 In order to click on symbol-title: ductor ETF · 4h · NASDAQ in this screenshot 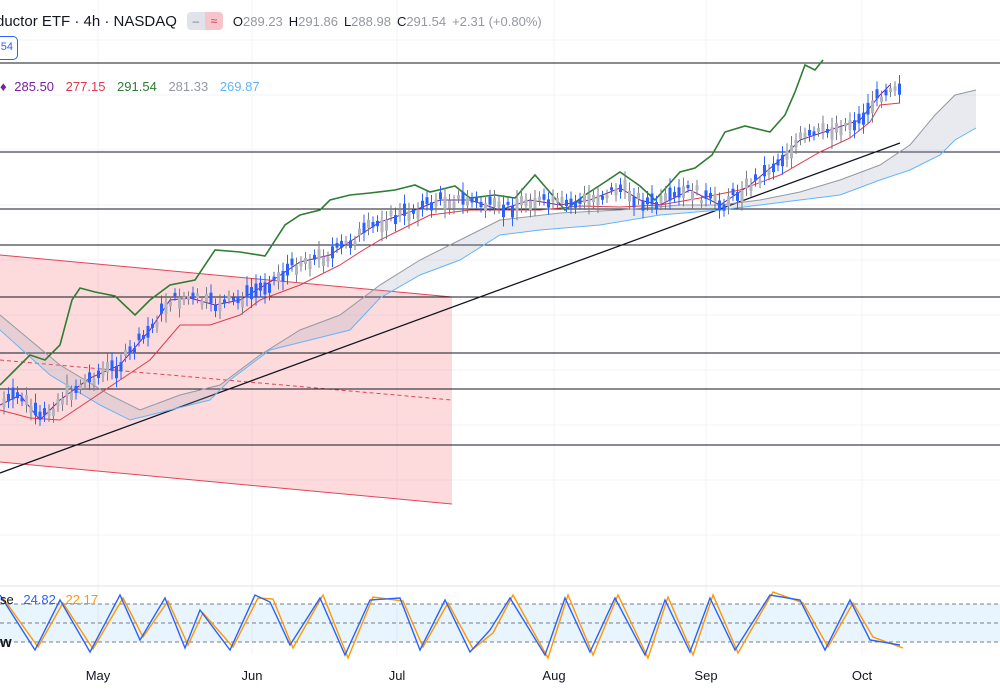, I will do `click(88, 21)`.